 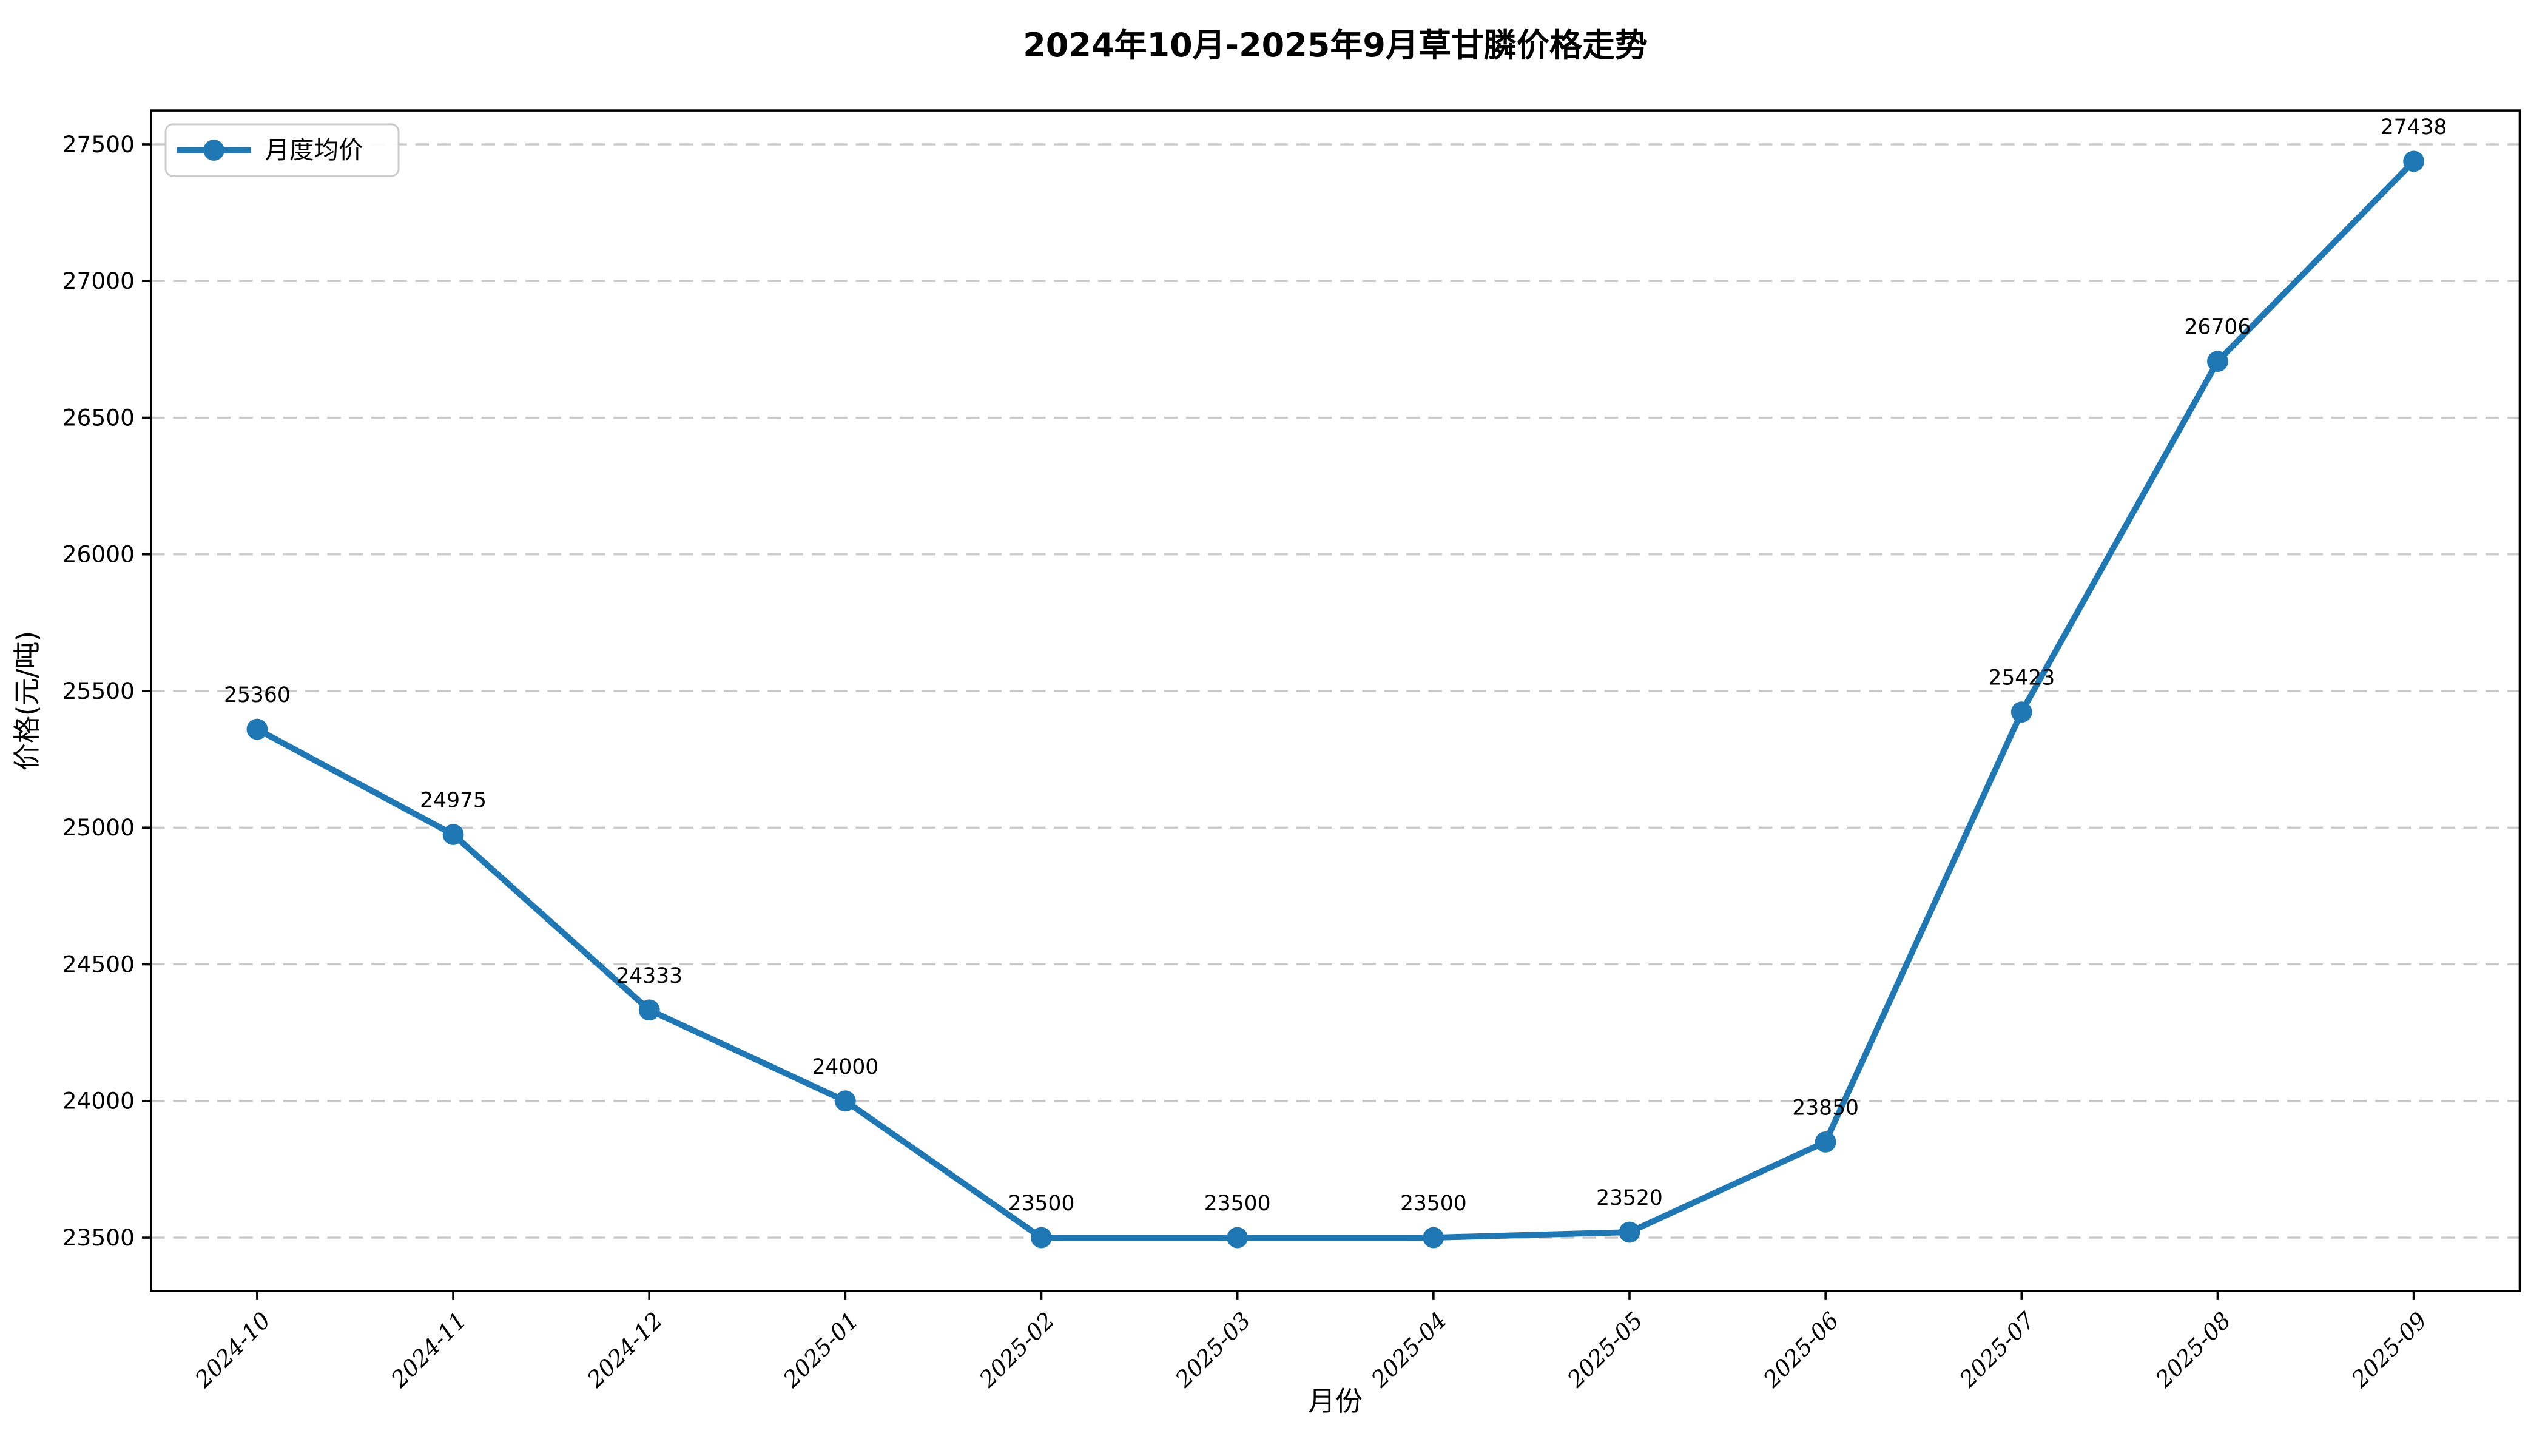 What do you see at coordinates (314, 149) in the screenshot?
I see `legend-label: 月度均价` at bounding box center [314, 149].